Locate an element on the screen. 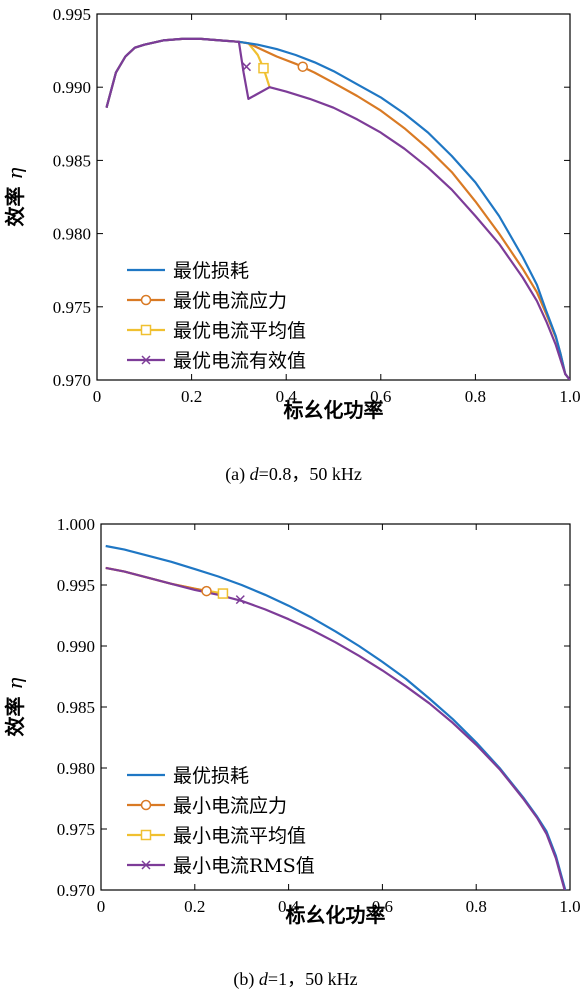 The width and height of the screenshot is (584, 1000). legend-entry-2: 最优电流平均值 is located at coordinates (239, 331).